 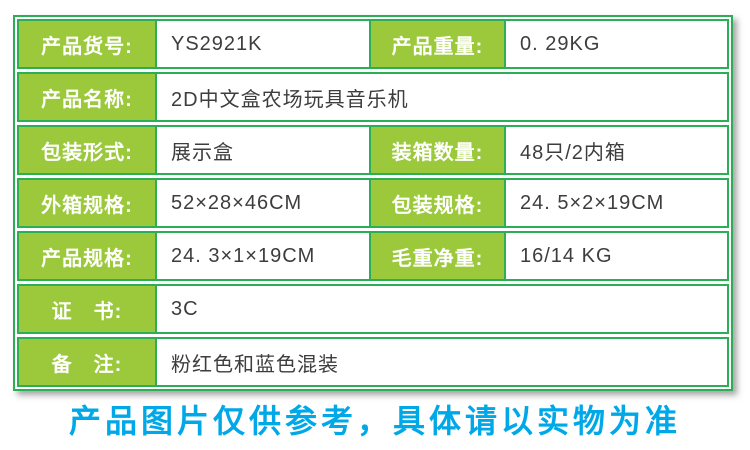 I want to click on field-label-product-code: 产品货号:, so click(x=87, y=44).